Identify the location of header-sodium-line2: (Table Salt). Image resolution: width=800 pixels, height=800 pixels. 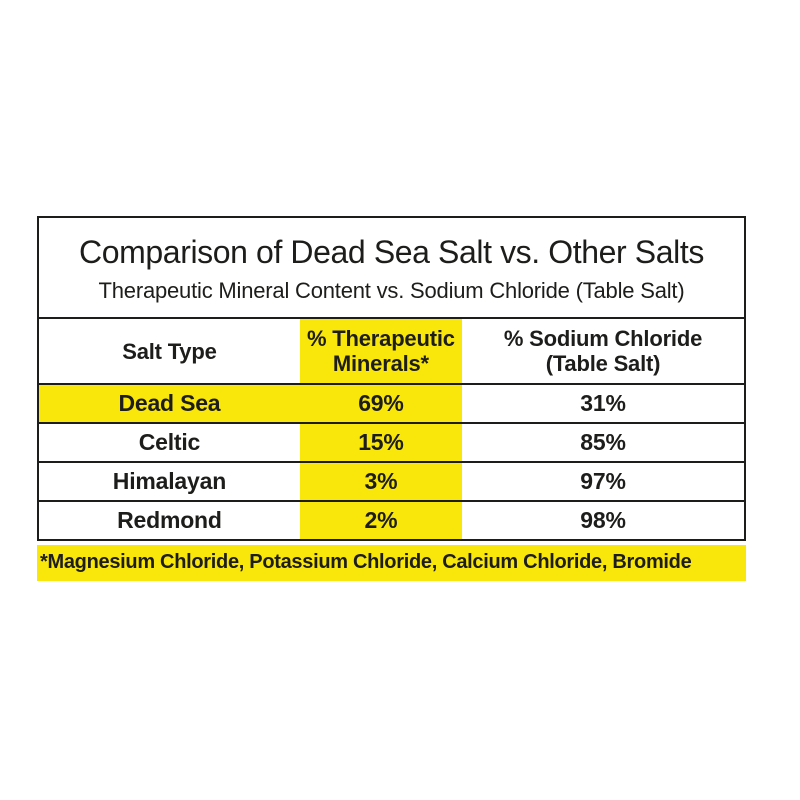
(603, 363).